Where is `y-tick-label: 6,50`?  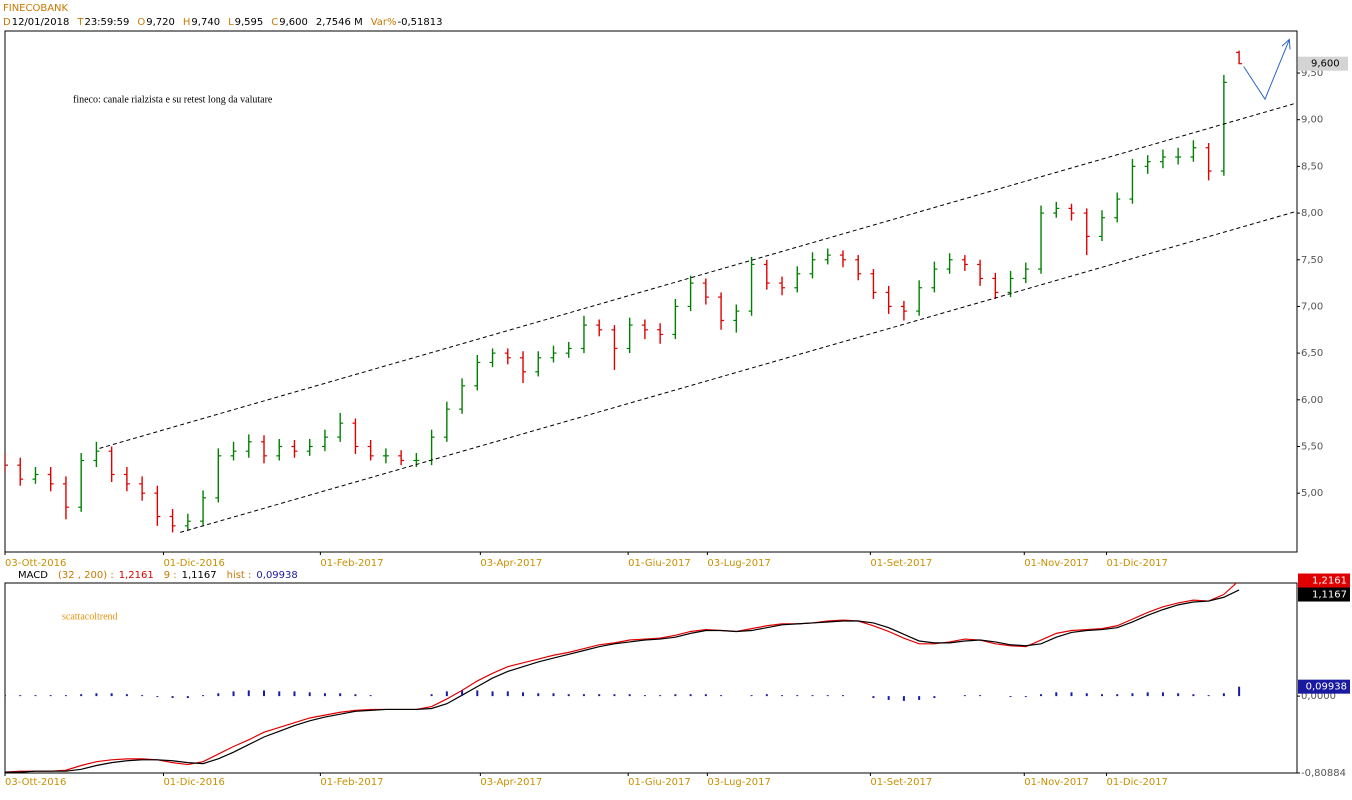 y-tick-label: 6,50 is located at coordinates (1312, 353).